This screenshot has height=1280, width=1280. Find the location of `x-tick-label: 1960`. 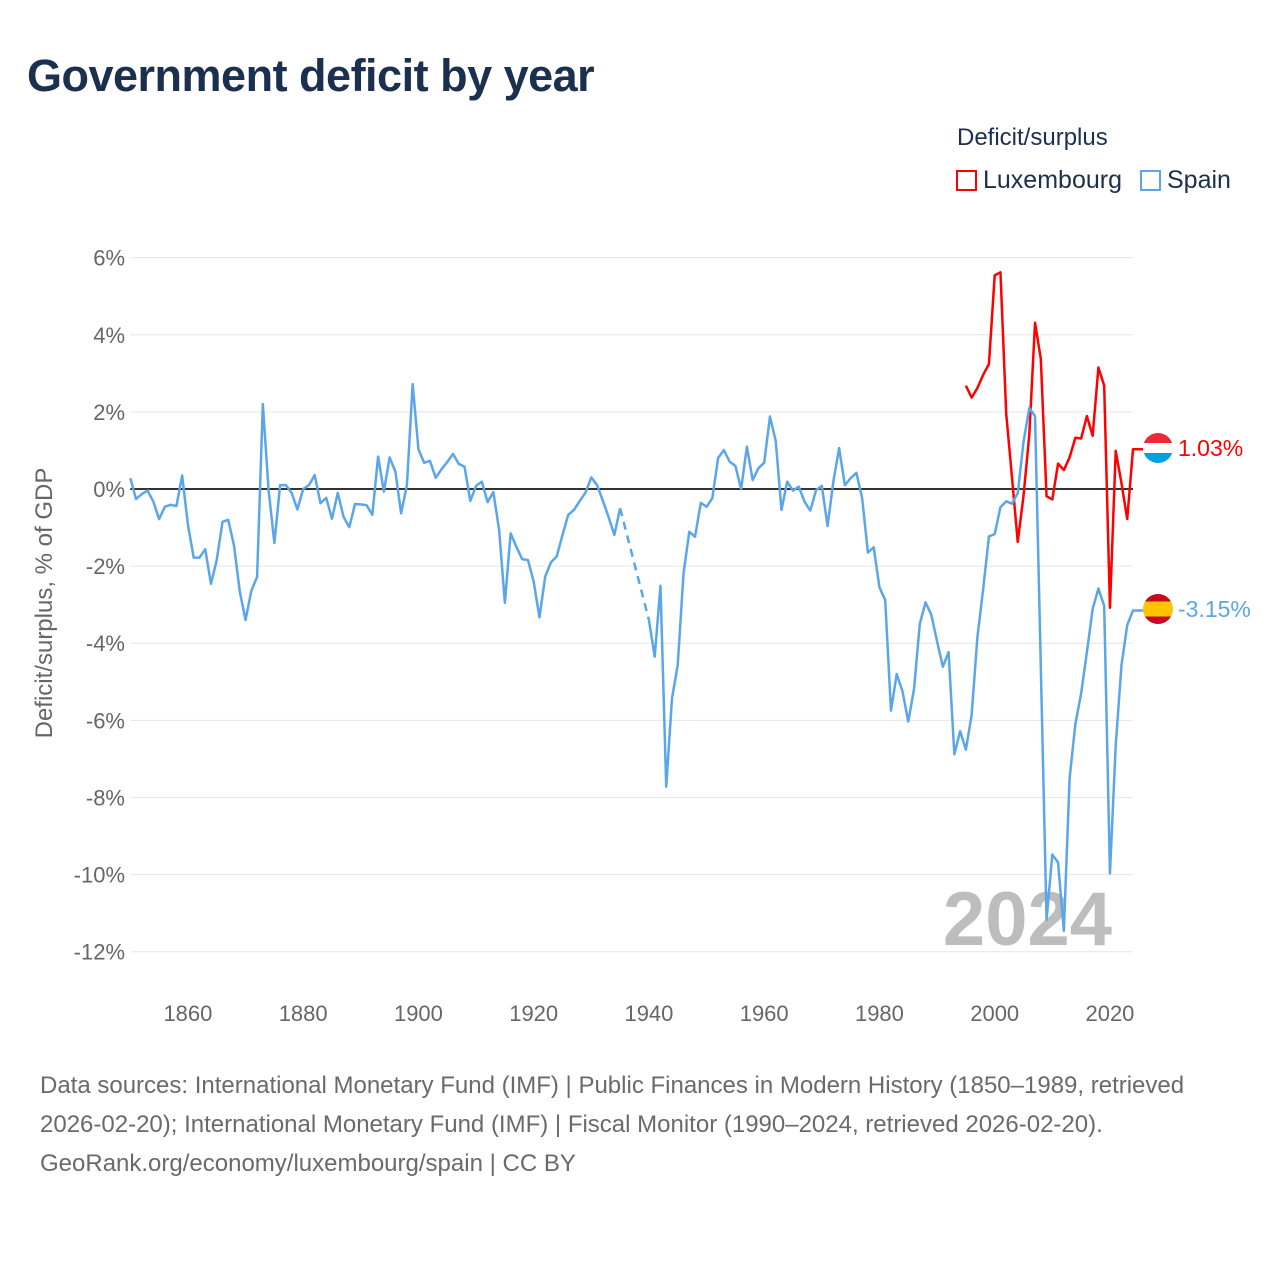

x-tick-label: 1960 is located at coordinates (764, 1013).